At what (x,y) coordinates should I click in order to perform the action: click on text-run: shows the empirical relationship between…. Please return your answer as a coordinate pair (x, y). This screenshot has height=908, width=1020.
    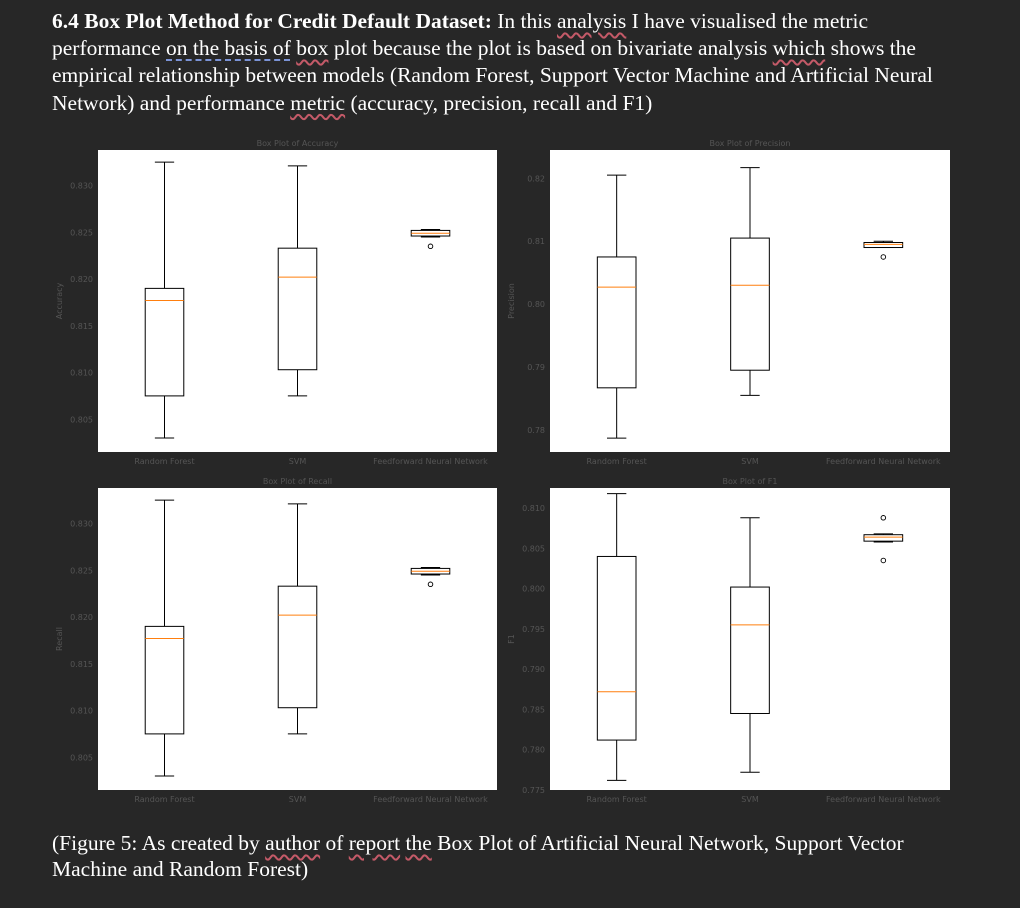
    Looking at the image, I should click on (492, 75).